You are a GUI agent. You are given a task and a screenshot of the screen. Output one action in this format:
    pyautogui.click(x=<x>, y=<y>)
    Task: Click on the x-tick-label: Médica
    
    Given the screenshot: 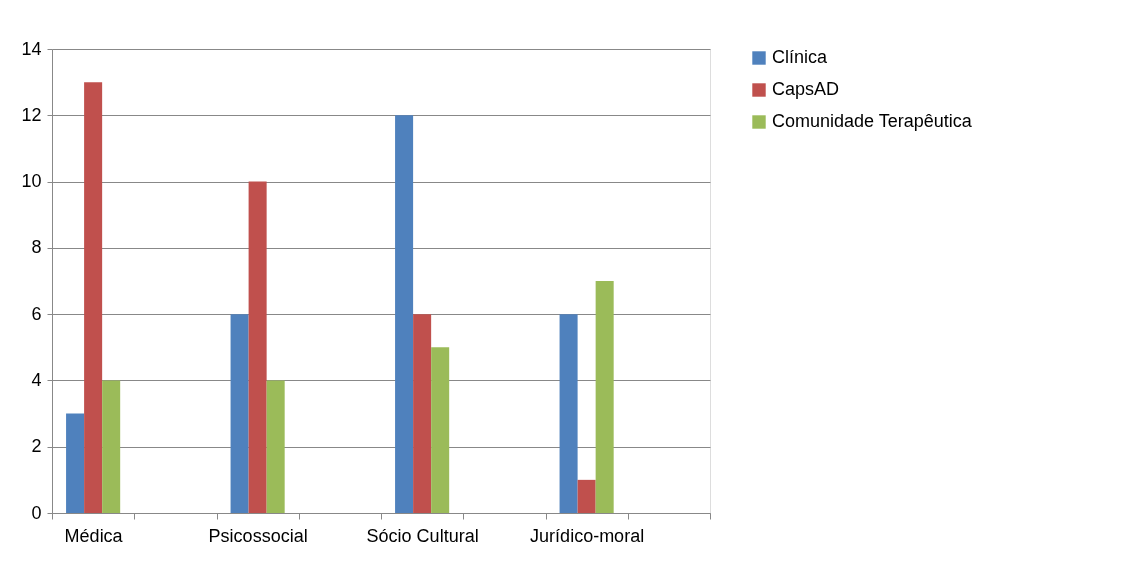 What is the action you would take?
    pyautogui.click(x=94, y=535)
    